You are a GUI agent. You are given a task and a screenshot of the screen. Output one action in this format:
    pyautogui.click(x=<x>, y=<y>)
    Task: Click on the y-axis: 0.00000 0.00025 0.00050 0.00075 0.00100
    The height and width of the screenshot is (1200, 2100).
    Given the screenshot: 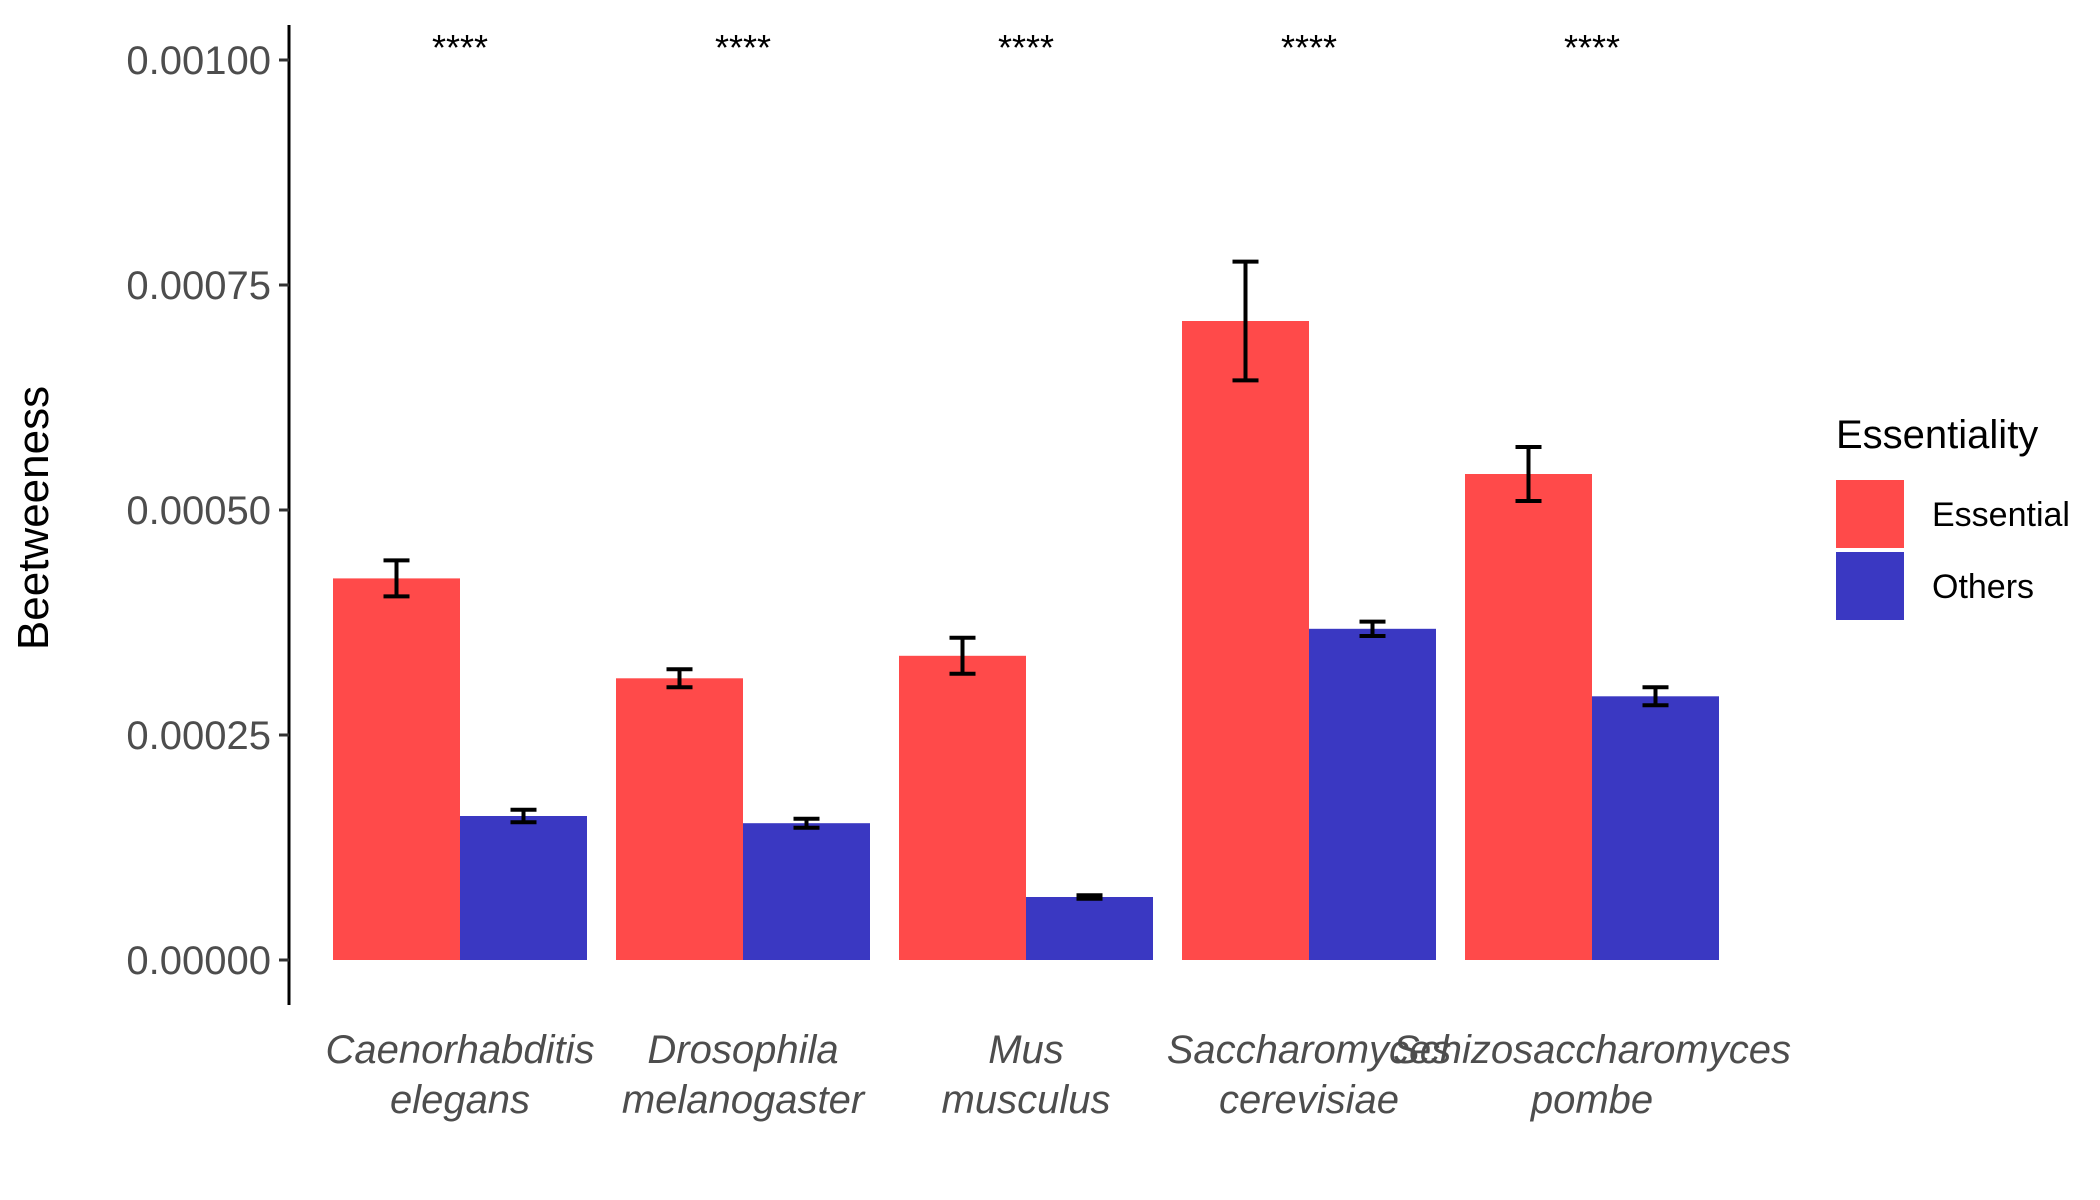 What is the action you would take?
    pyautogui.click(x=208, y=515)
    